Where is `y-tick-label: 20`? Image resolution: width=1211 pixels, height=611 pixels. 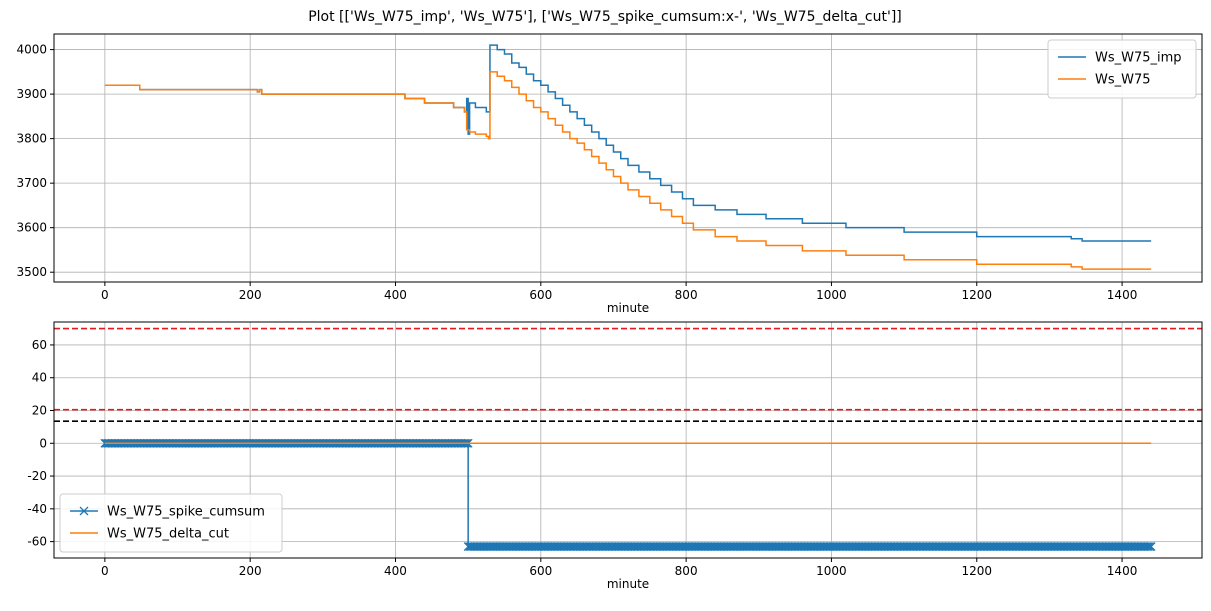 y-tick-label: 20 is located at coordinates (39, 411).